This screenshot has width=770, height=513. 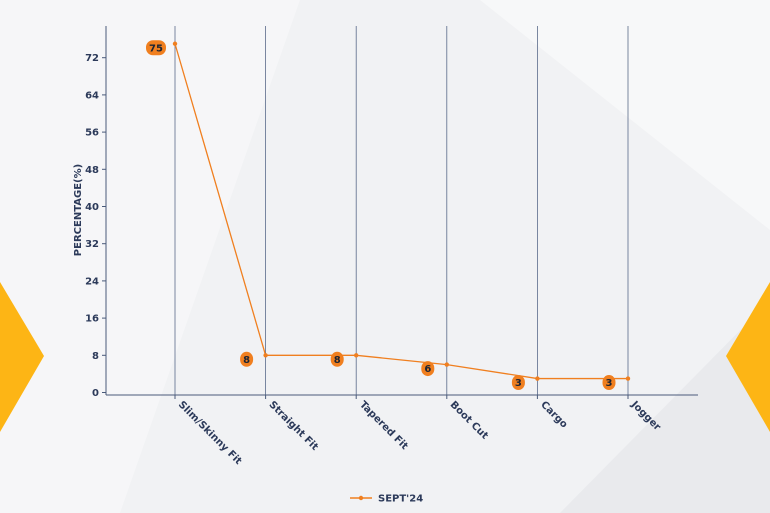 I want to click on y-tick-label: 24, so click(x=92, y=281).